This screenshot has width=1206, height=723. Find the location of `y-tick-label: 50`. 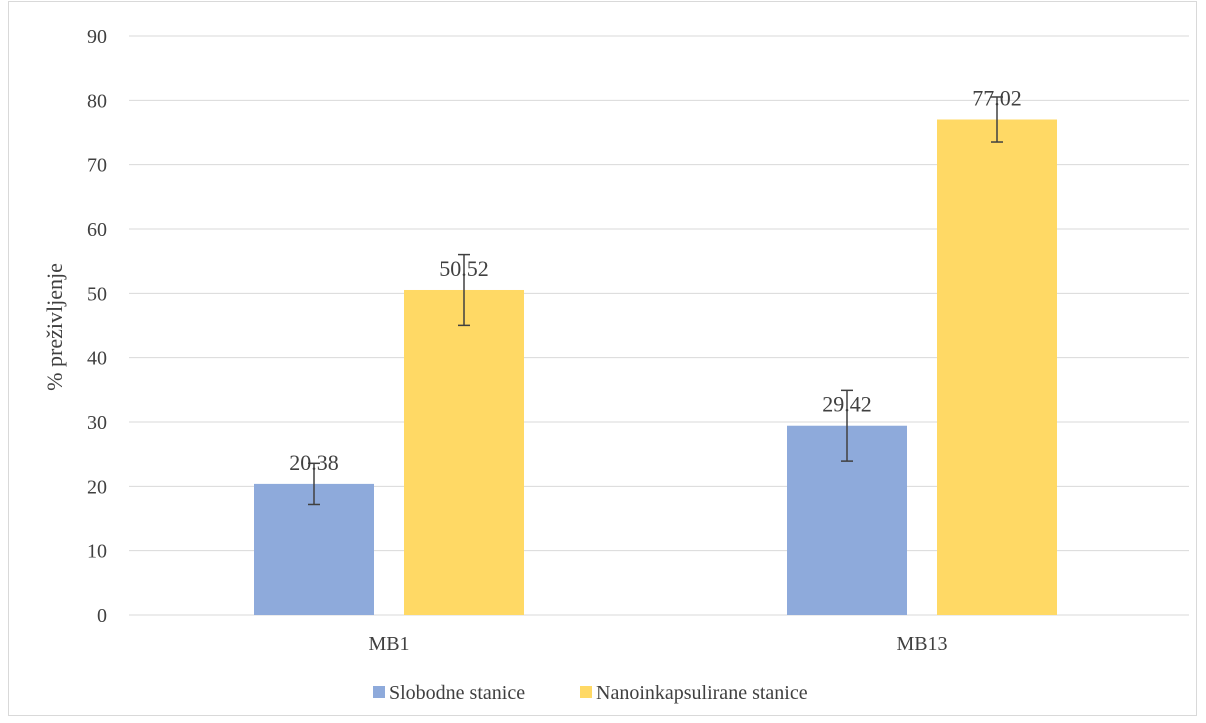

y-tick-label: 50 is located at coordinates (97, 294).